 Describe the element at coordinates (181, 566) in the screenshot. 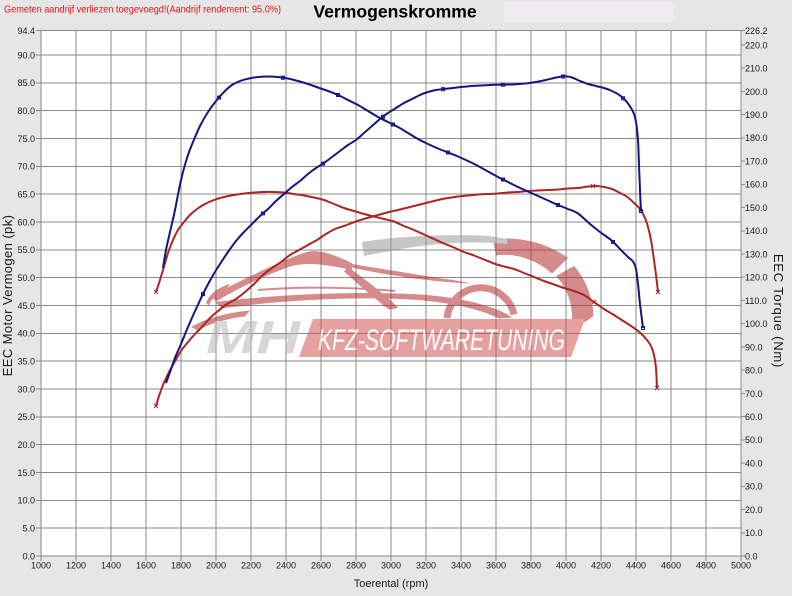

I see `svg-text: 1800` at that location.